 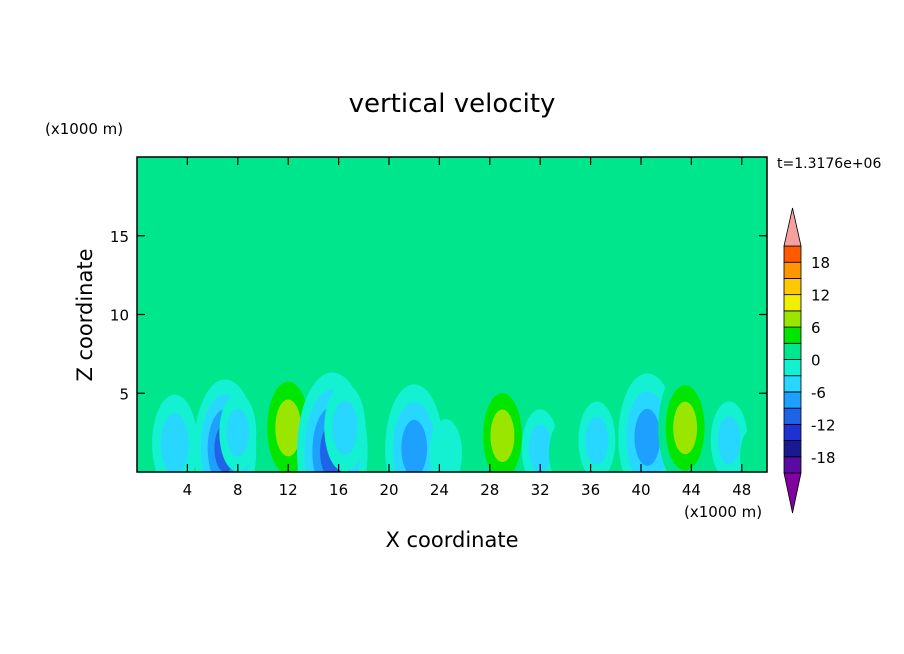 What do you see at coordinates (820, 263) in the screenshot?
I see `colorbar-label-18: 18` at bounding box center [820, 263].